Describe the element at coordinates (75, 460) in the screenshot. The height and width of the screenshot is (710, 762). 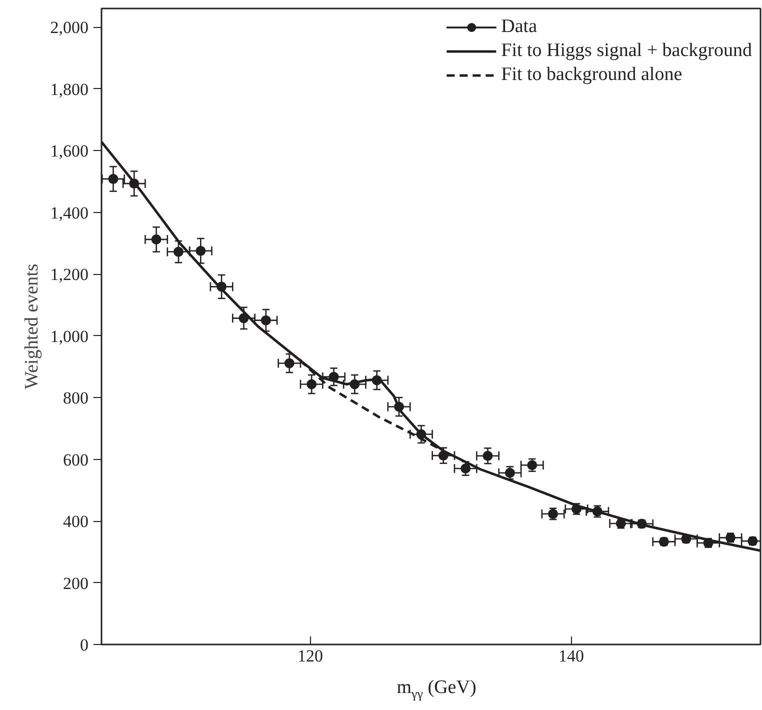
I see `y-tick-label: 600` at that location.